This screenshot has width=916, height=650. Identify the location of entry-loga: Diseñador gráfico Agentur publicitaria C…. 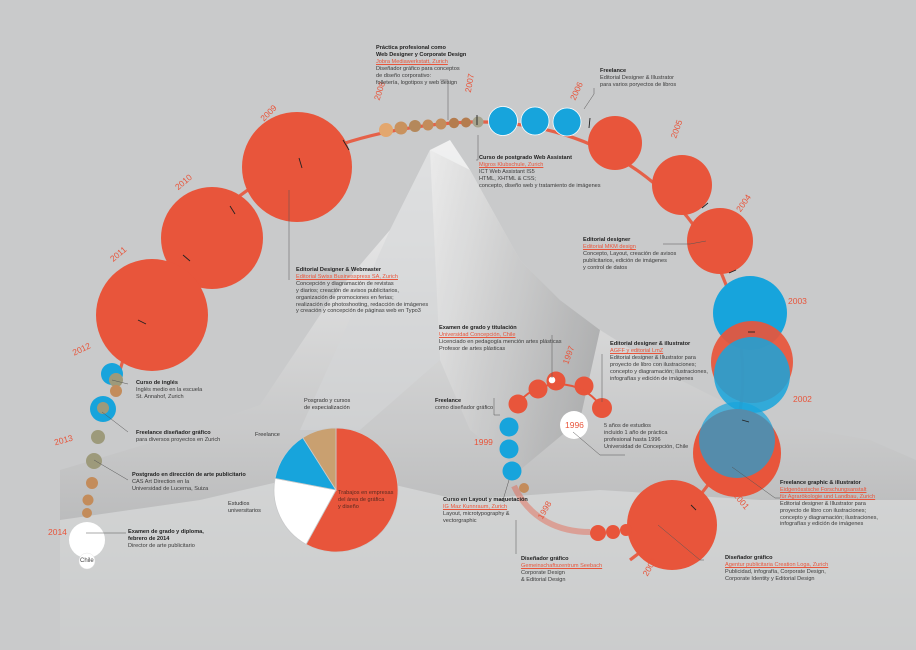
(776, 569).